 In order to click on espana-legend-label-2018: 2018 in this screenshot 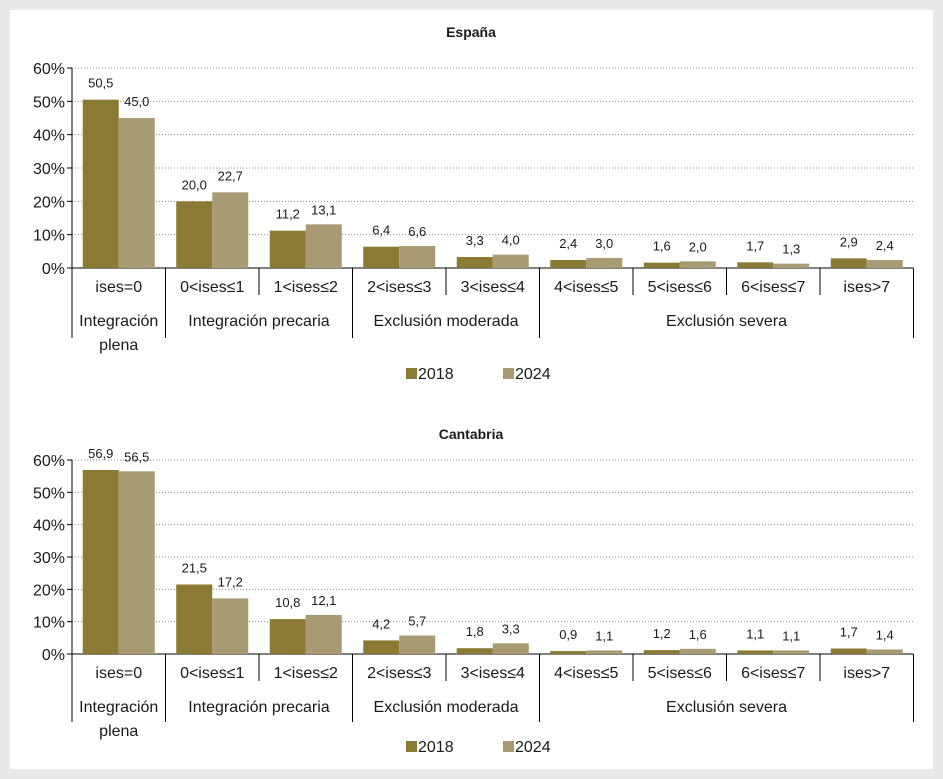, I will do `click(436, 374)`.